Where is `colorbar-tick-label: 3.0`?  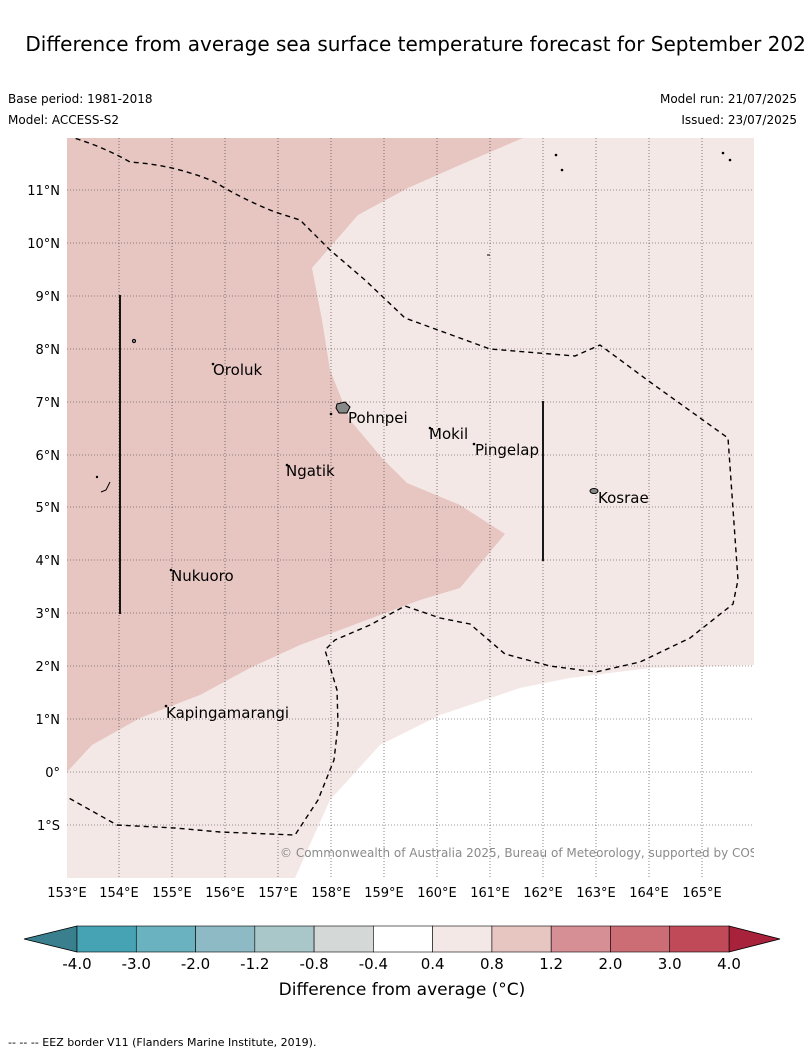
colorbar-tick-label: 3.0 is located at coordinates (670, 964).